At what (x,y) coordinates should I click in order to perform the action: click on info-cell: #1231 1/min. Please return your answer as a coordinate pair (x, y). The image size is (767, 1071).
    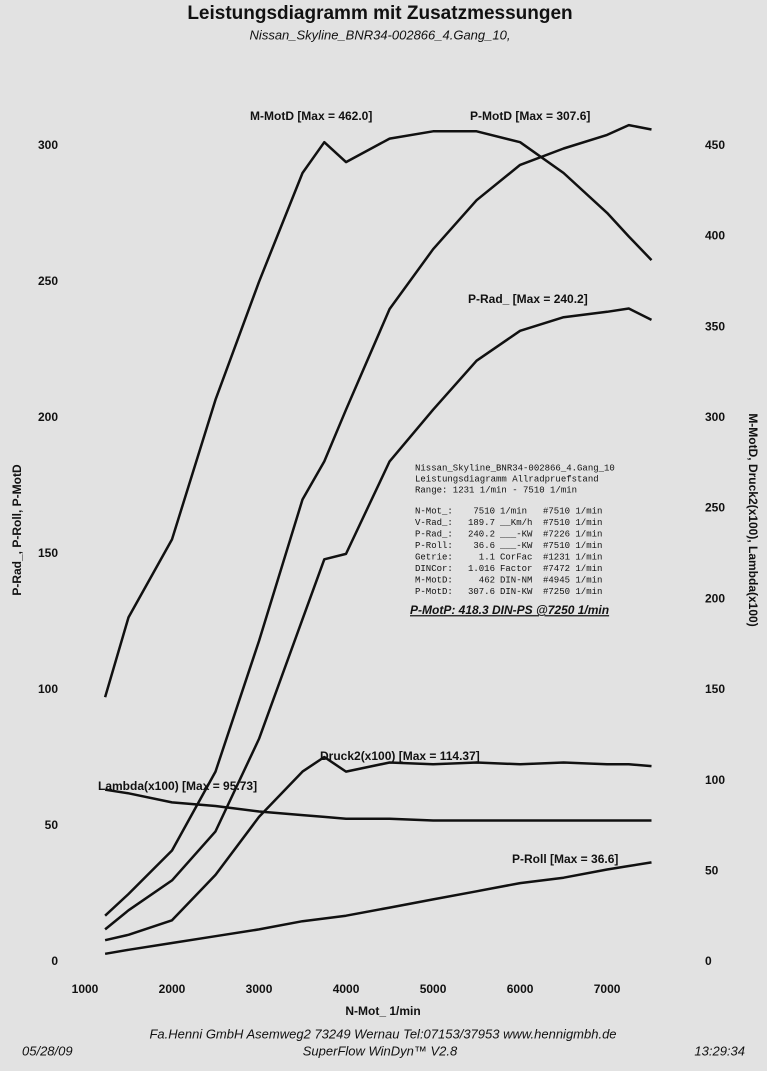
    Looking at the image, I should click on (572, 557).